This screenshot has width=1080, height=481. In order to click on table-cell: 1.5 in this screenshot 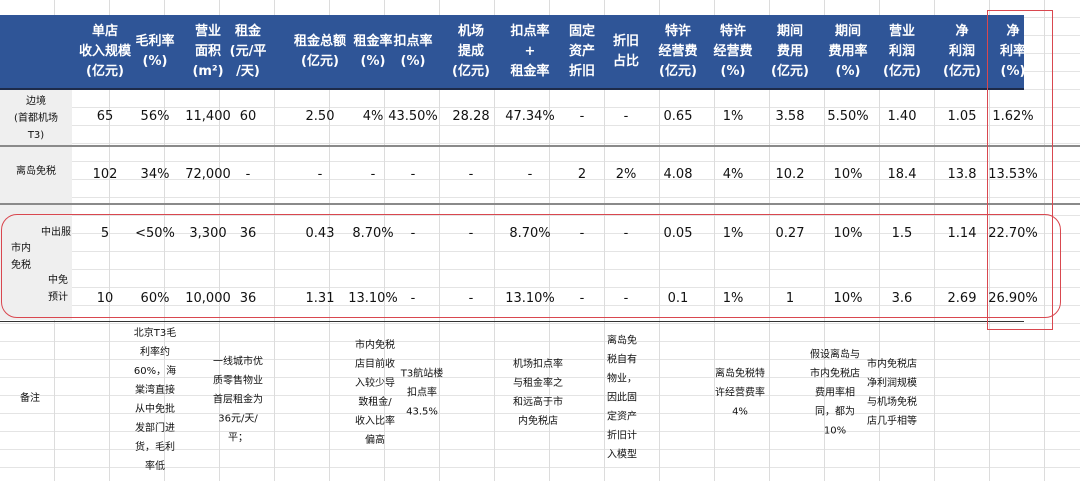, I will do `click(902, 233)`.